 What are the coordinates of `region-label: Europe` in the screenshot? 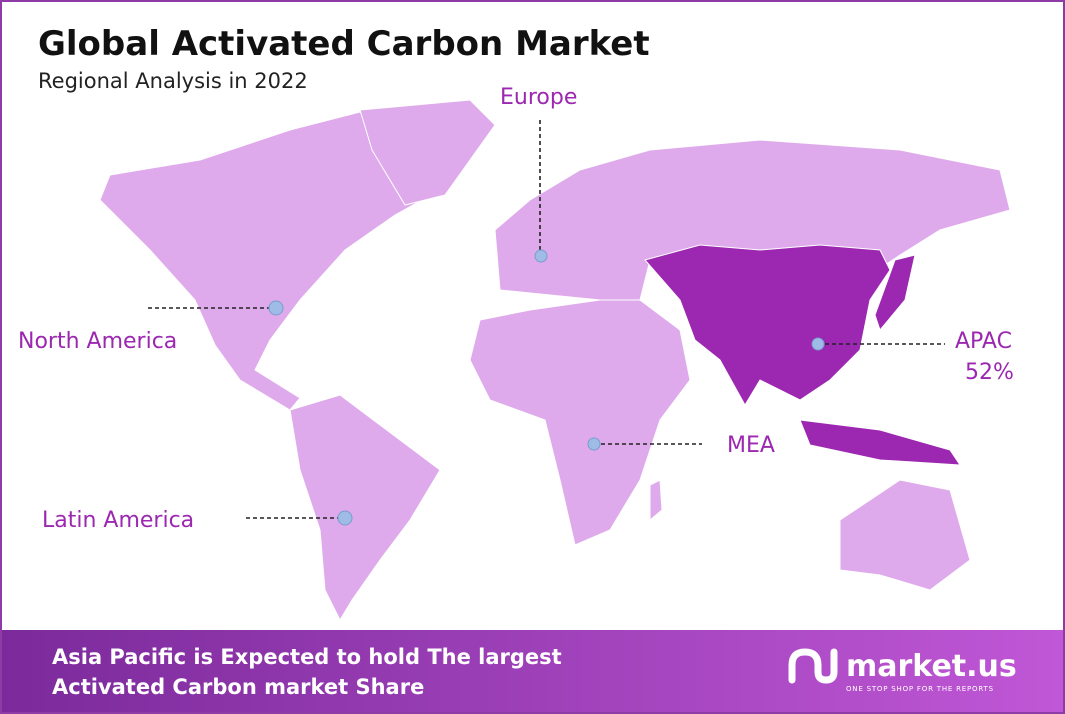 It's located at (538, 97).